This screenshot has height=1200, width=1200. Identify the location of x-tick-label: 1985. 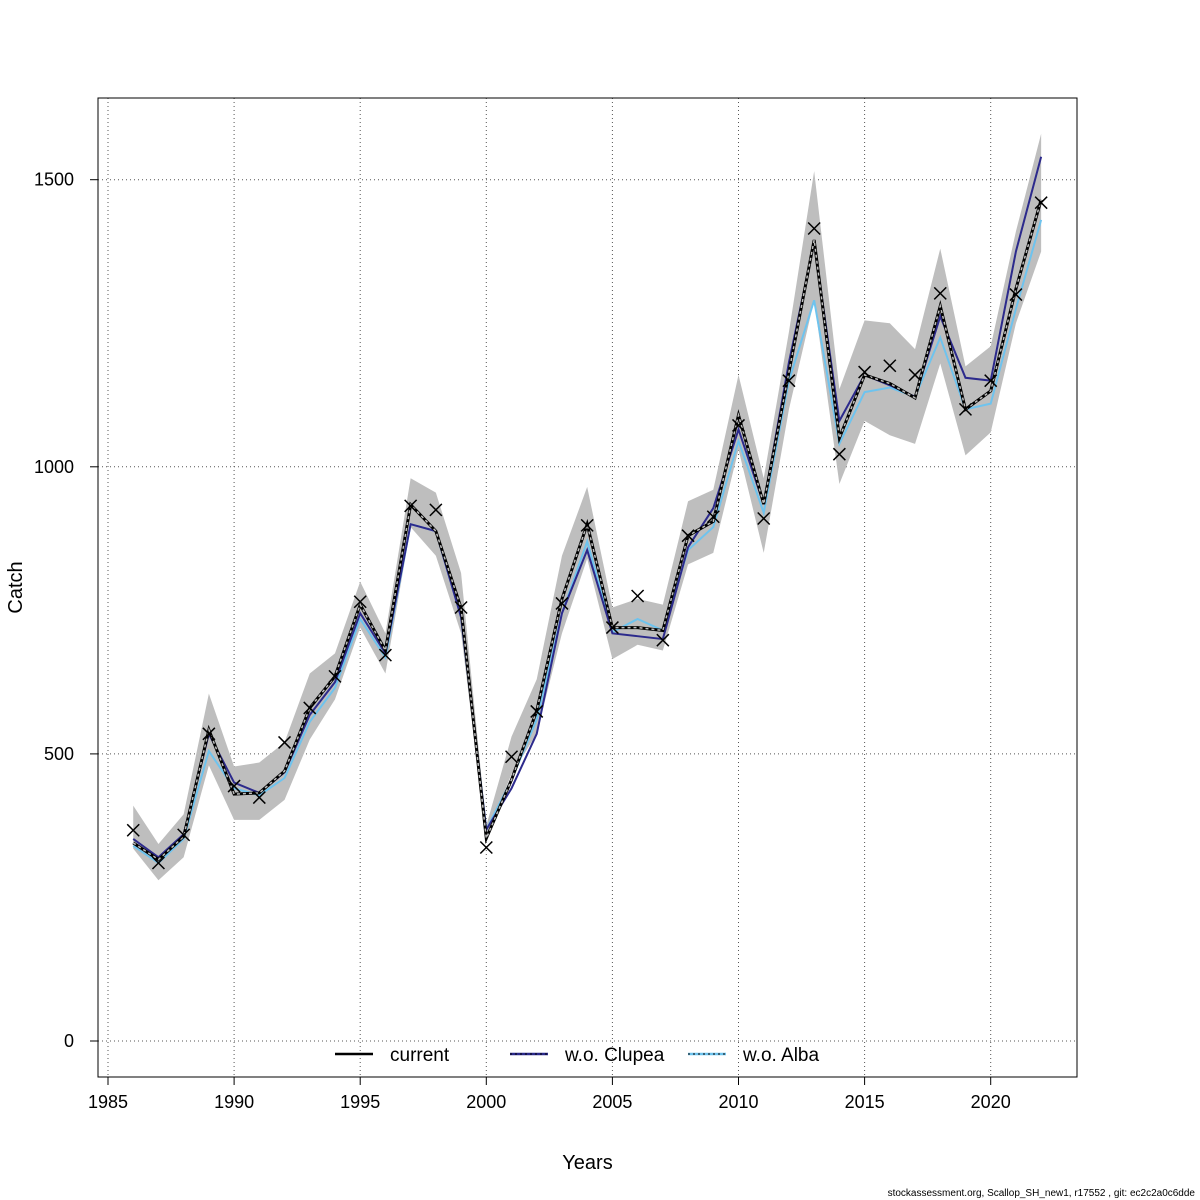
(108, 1102).